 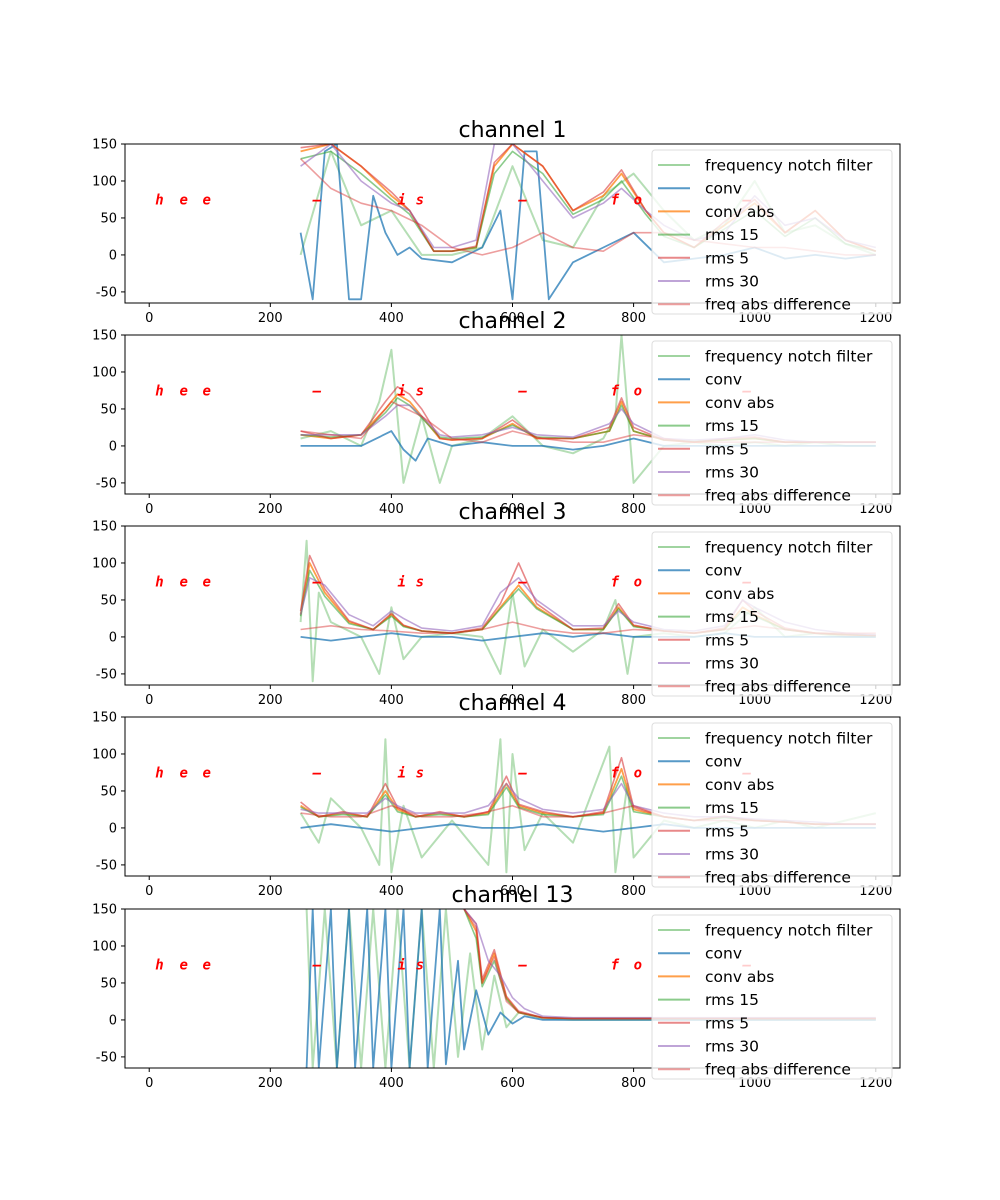 I want to click on y-tick-label: 100, so click(x=104, y=372).